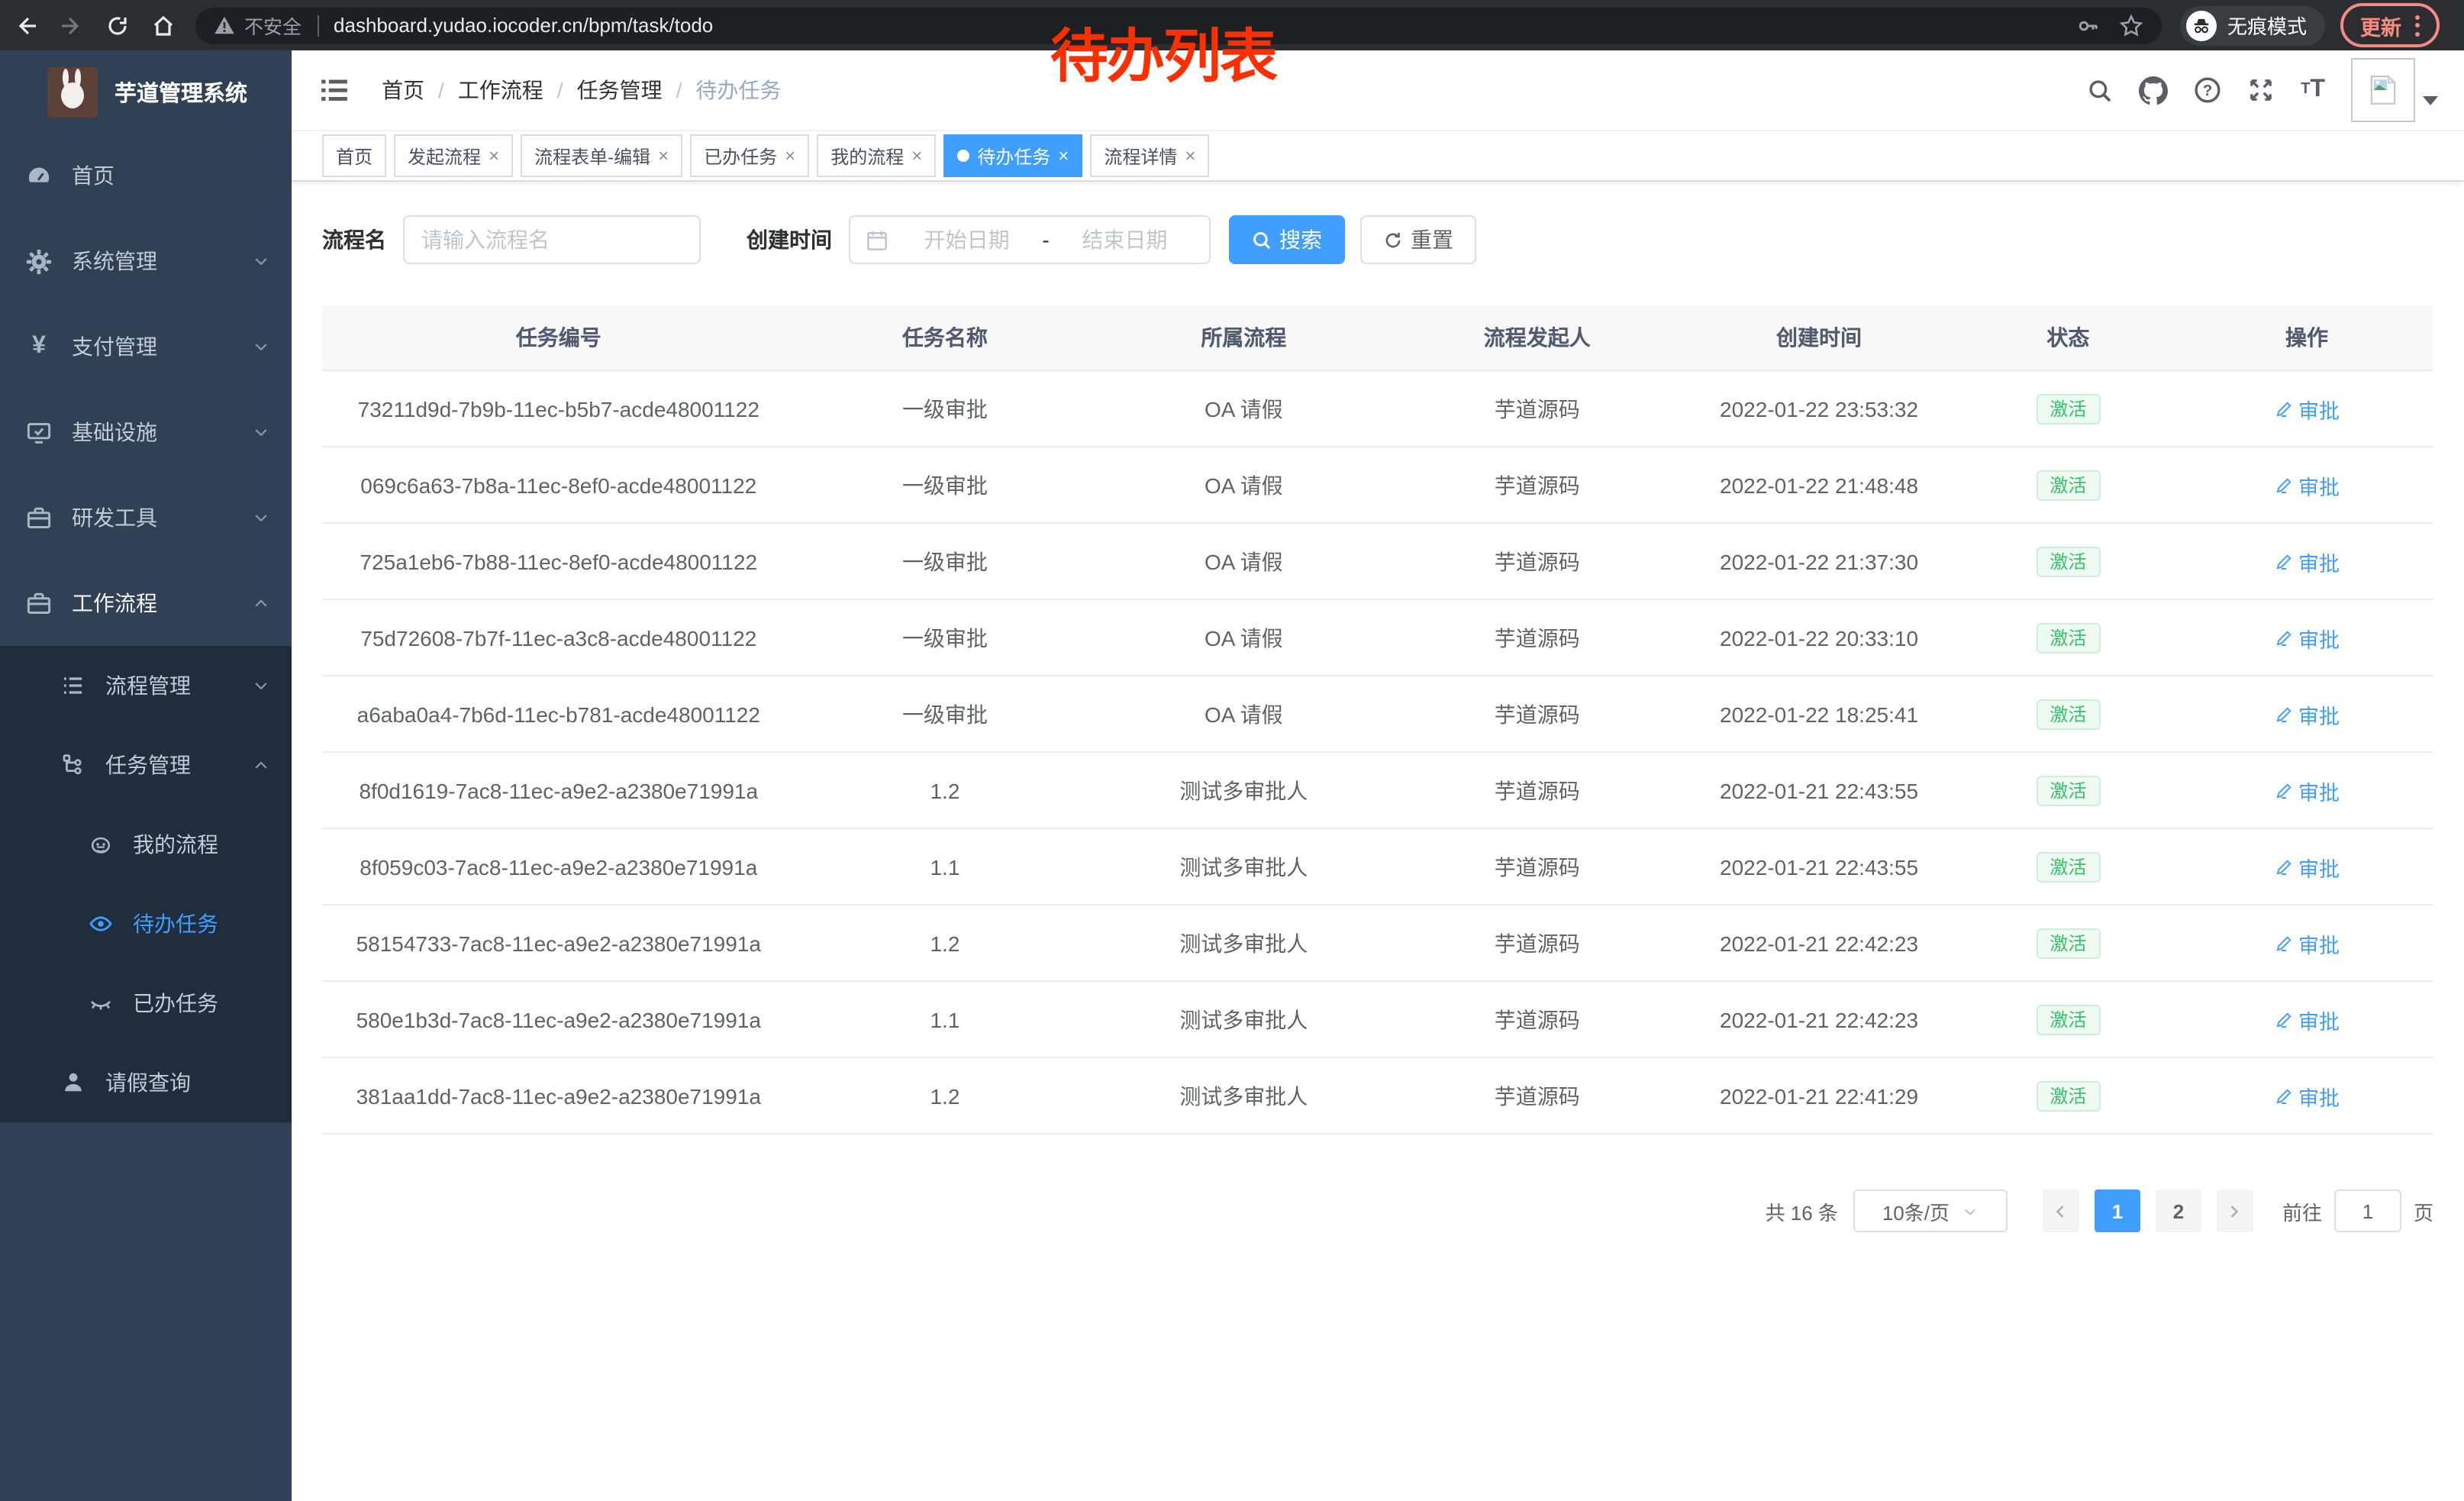 Image resolution: width=2464 pixels, height=1501 pixels. What do you see at coordinates (335, 90) in the screenshot?
I see `sidebar-toggle-icon` at bounding box center [335, 90].